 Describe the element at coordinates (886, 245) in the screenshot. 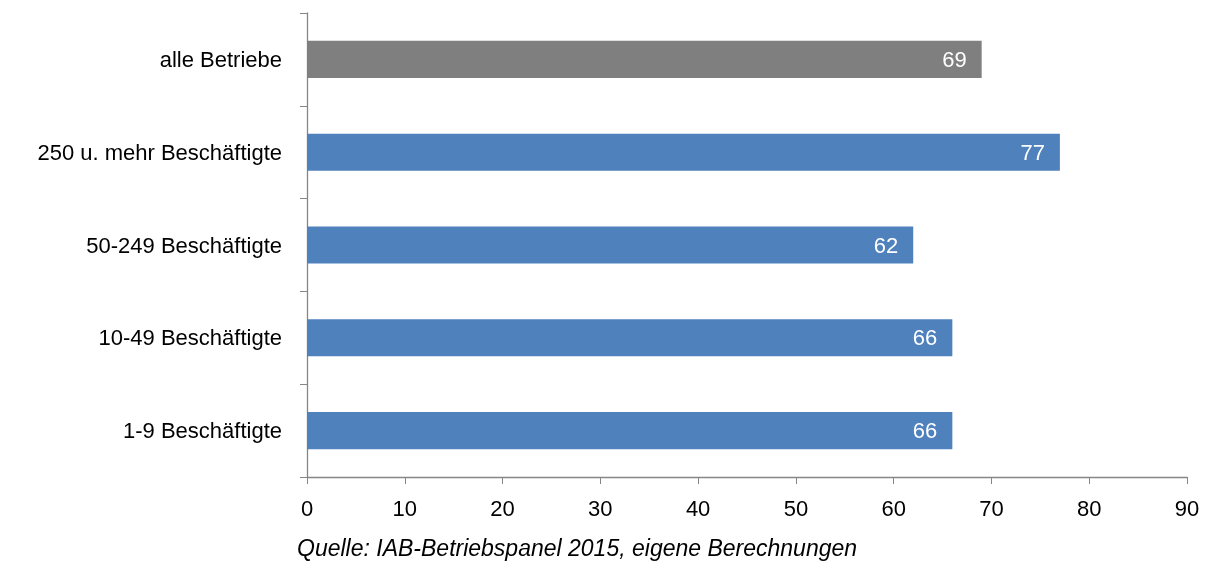

I see `data-label: 62` at that location.